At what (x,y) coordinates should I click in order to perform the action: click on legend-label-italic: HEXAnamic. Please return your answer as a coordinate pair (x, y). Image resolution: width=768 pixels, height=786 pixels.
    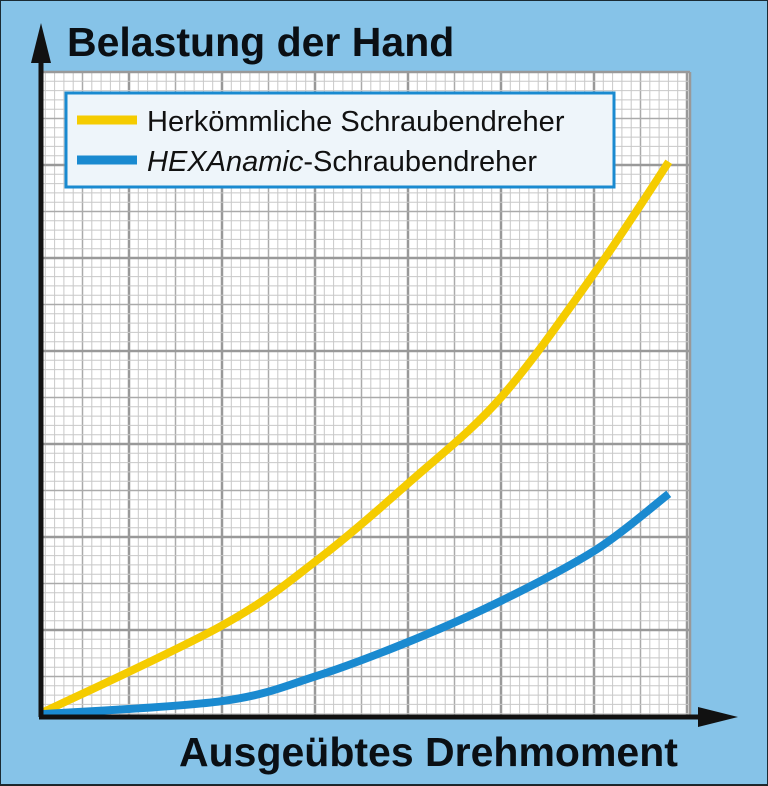
    Looking at the image, I should click on (225, 162).